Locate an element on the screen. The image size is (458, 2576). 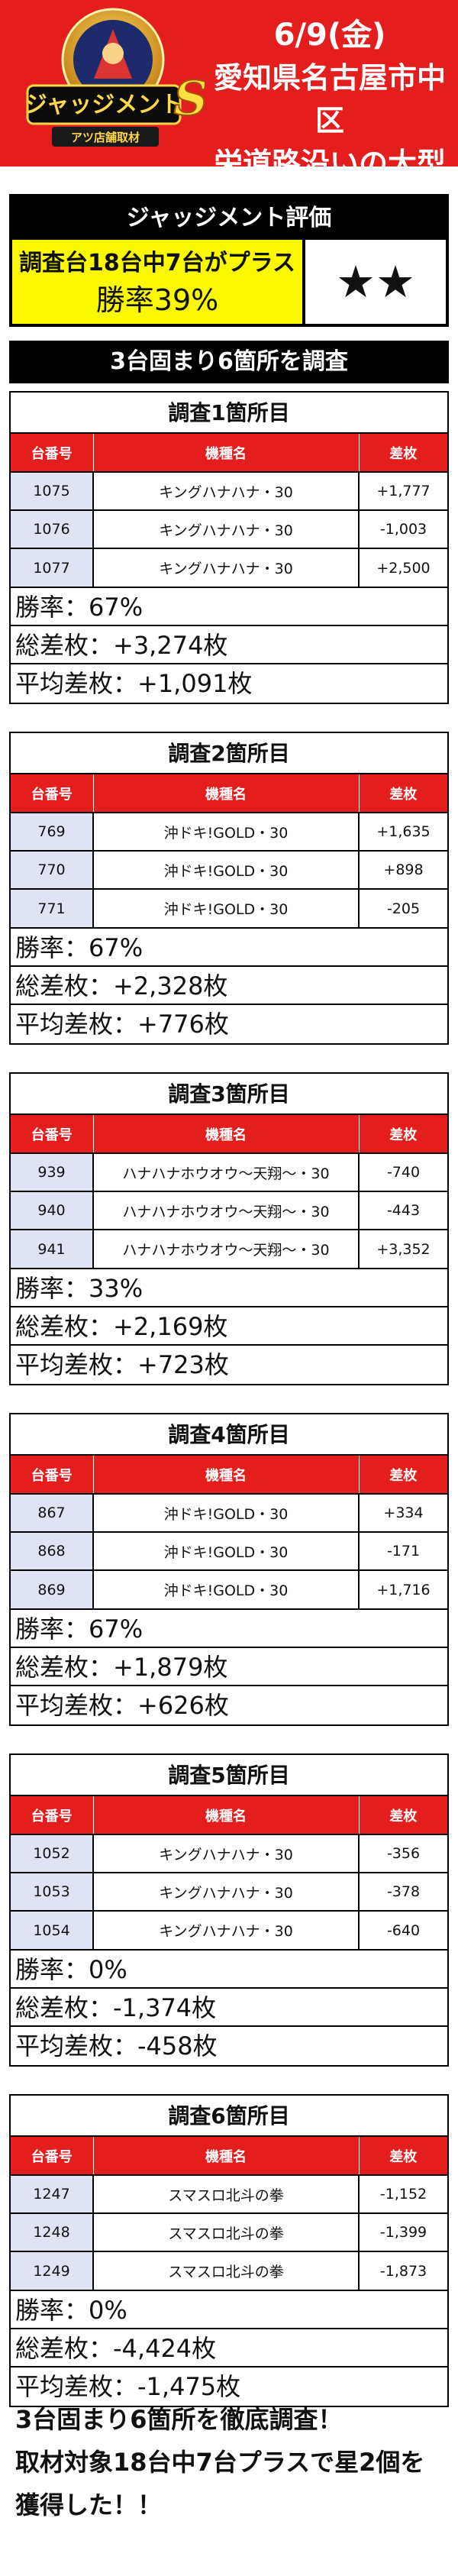
survey-title: 調査6箇所目 is located at coordinates (229, 2116).